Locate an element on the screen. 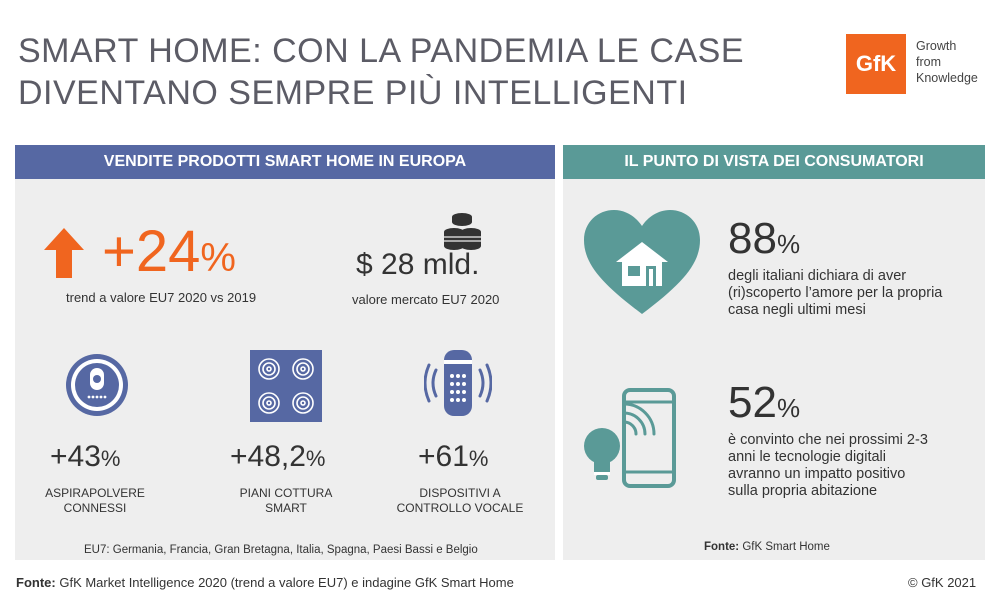  vacuum-value: +43% is located at coordinates (85, 458).